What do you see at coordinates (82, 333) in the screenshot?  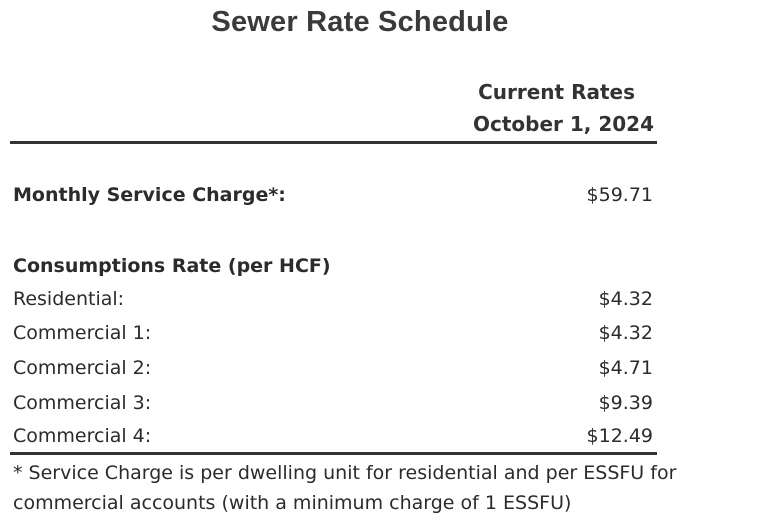 I see `rate-label: Commercial 1:` at bounding box center [82, 333].